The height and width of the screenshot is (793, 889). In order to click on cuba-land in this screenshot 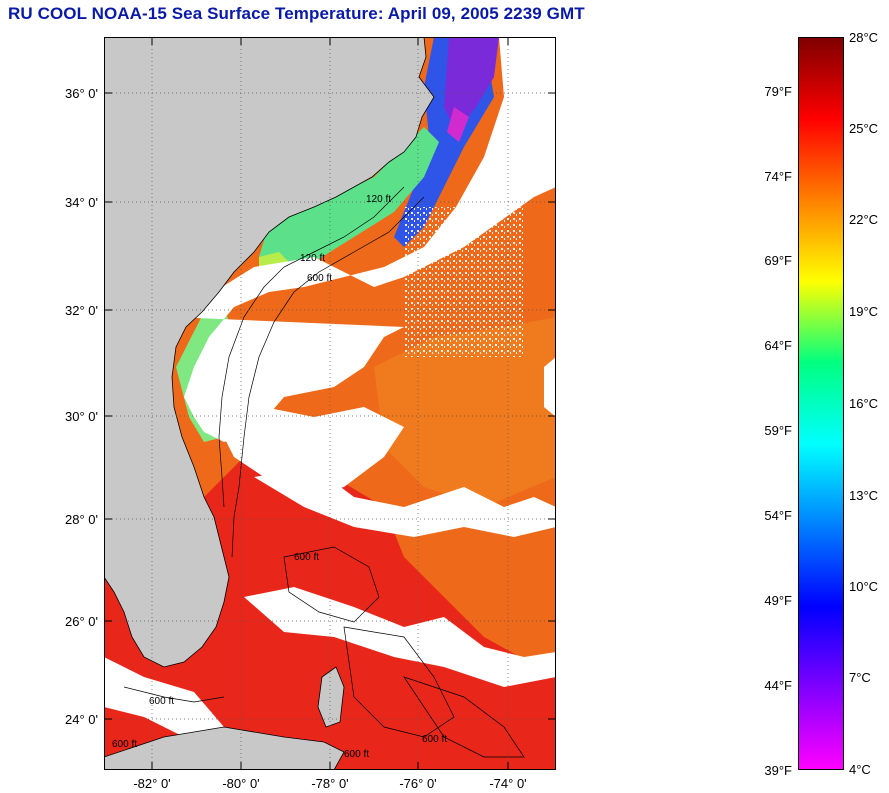, I will do `click(224, 748)`.